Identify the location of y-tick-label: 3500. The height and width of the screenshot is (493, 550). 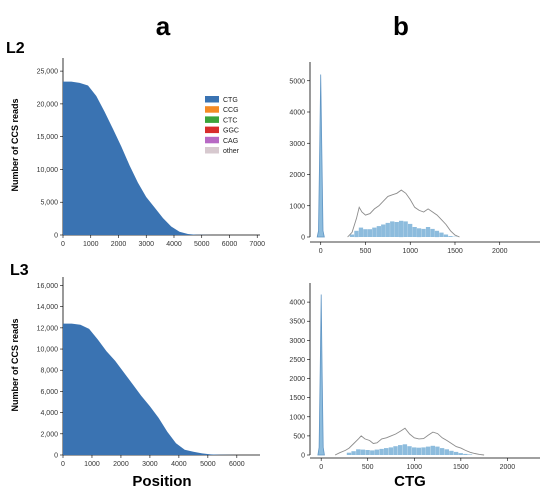
(297, 322).